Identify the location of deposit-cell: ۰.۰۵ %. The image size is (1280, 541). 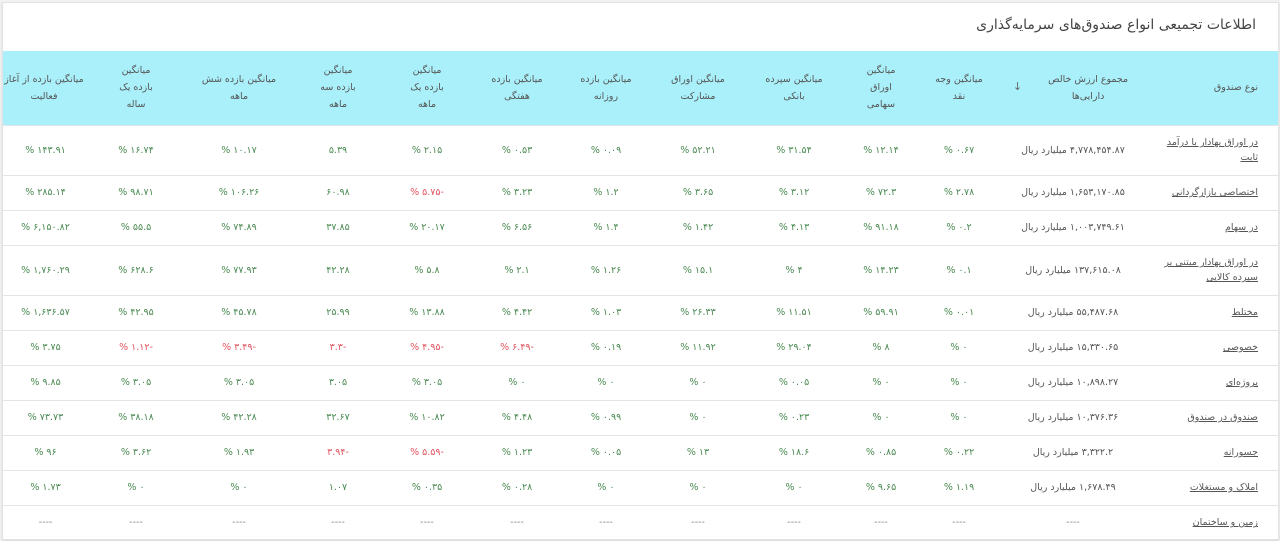
(794, 382).